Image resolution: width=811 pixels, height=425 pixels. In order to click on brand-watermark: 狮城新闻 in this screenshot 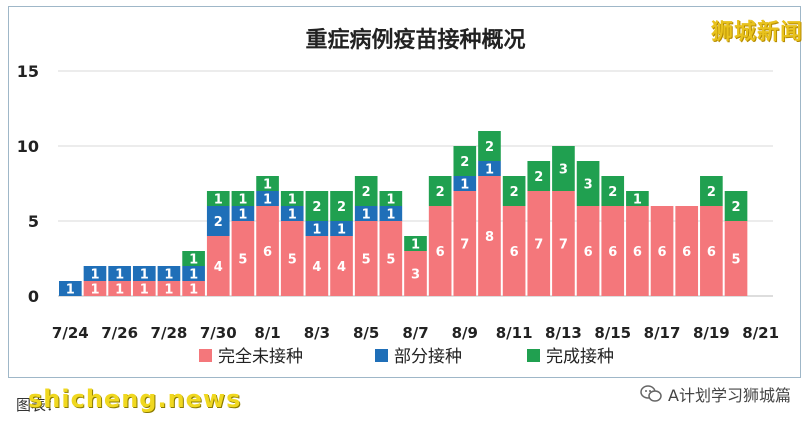, I will do `click(756, 32)`.